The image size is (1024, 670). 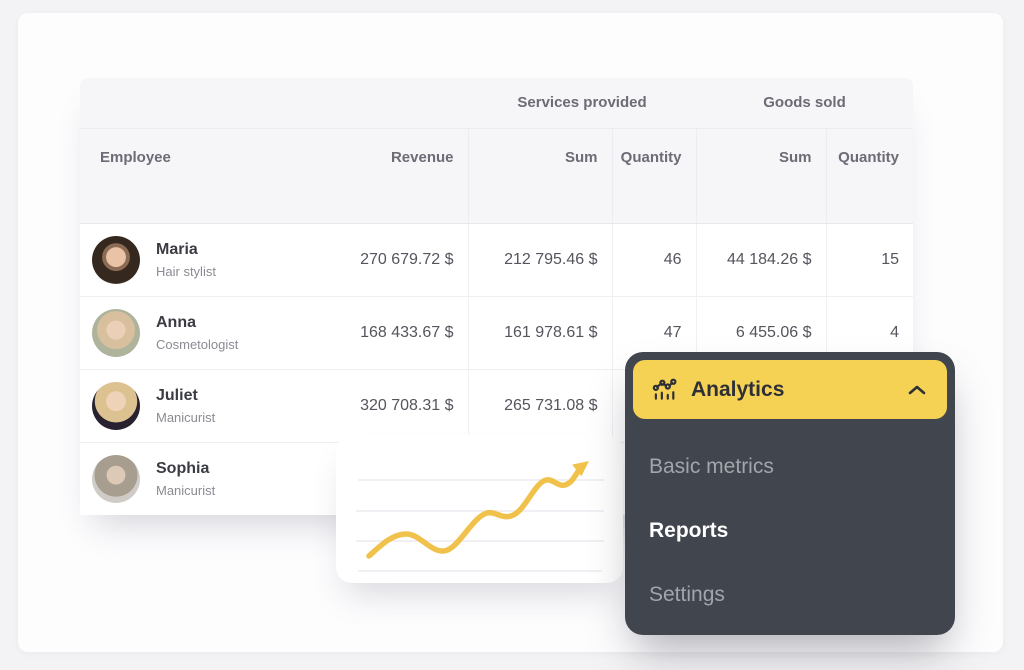 I want to click on menu-item-settings: Settings, so click(x=687, y=594).